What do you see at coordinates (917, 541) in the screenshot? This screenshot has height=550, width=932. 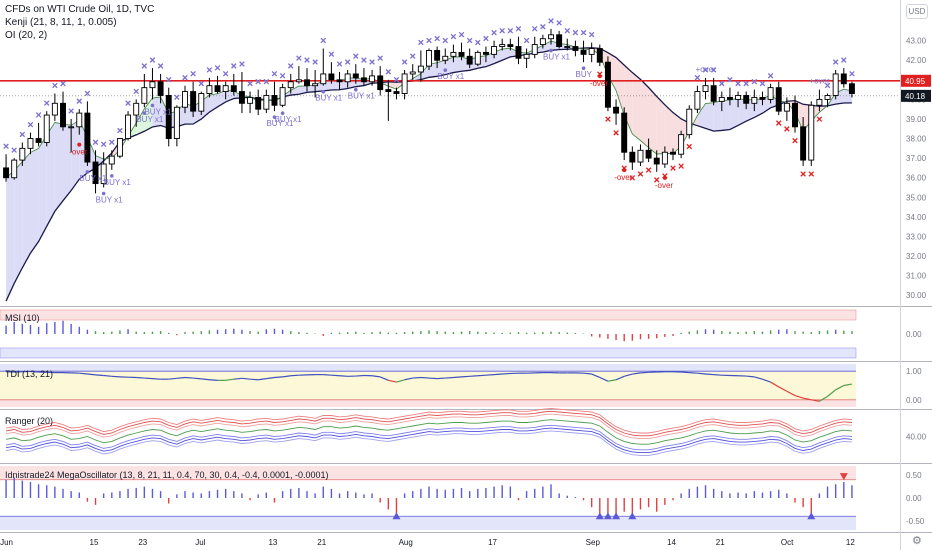 I see `gear-icon: ⚙` at bounding box center [917, 541].